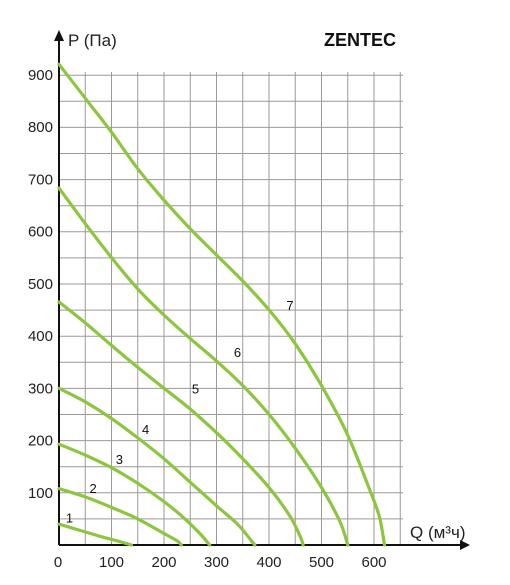 The width and height of the screenshot is (510, 585). Describe the element at coordinates (437, 532) in the screenshot. I see `x-axis-title: Q (м³ч)` at that location.